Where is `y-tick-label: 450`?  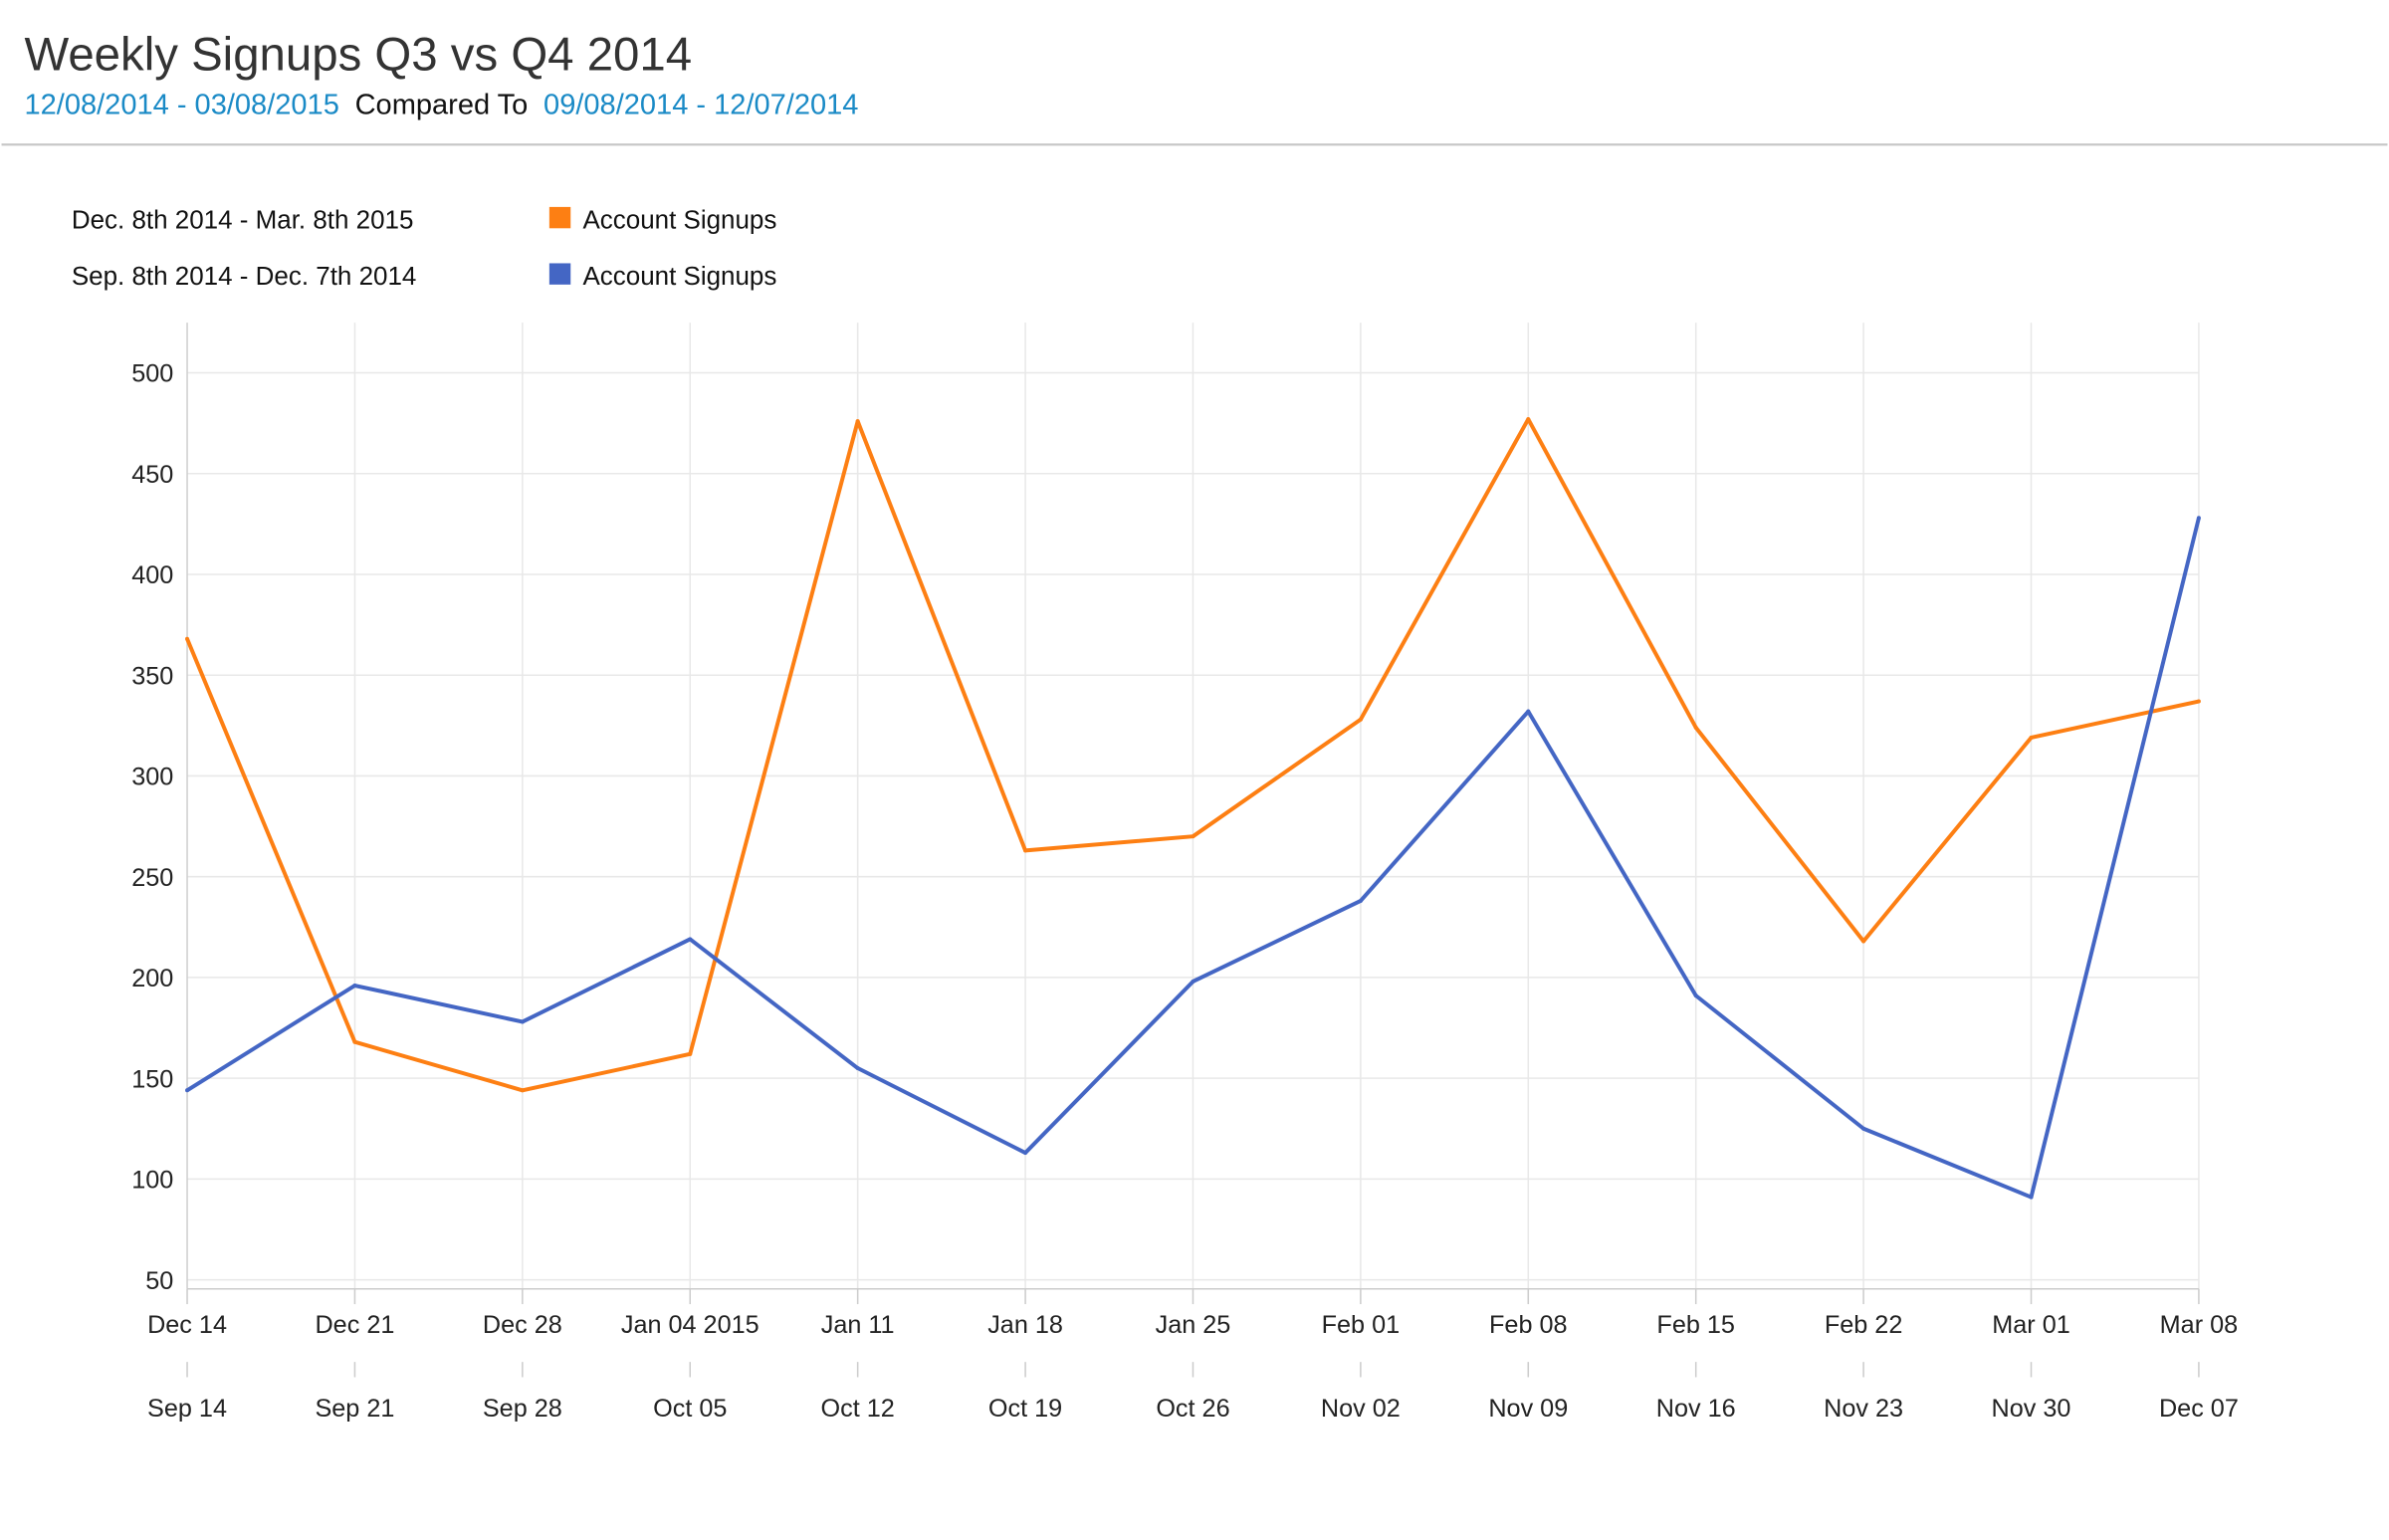
y-tick-label: 450 is located at coordinates (152, 475).